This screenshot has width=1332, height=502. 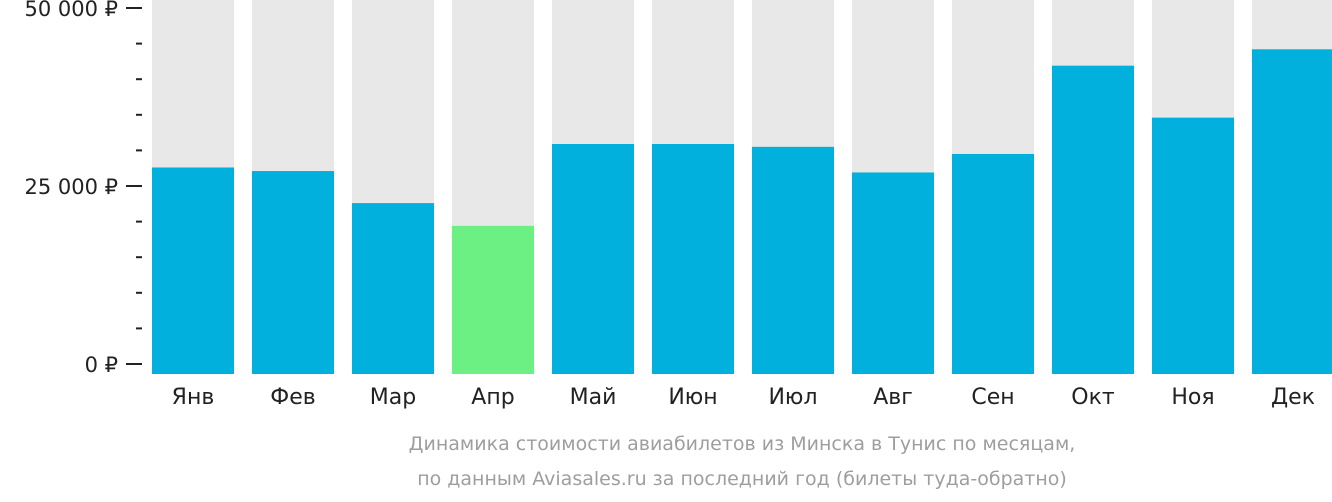 What do you see at coordinates (193, 397) in the screenshot?
I see `x-tick-label: Янв` at bounding box center [193, 397].